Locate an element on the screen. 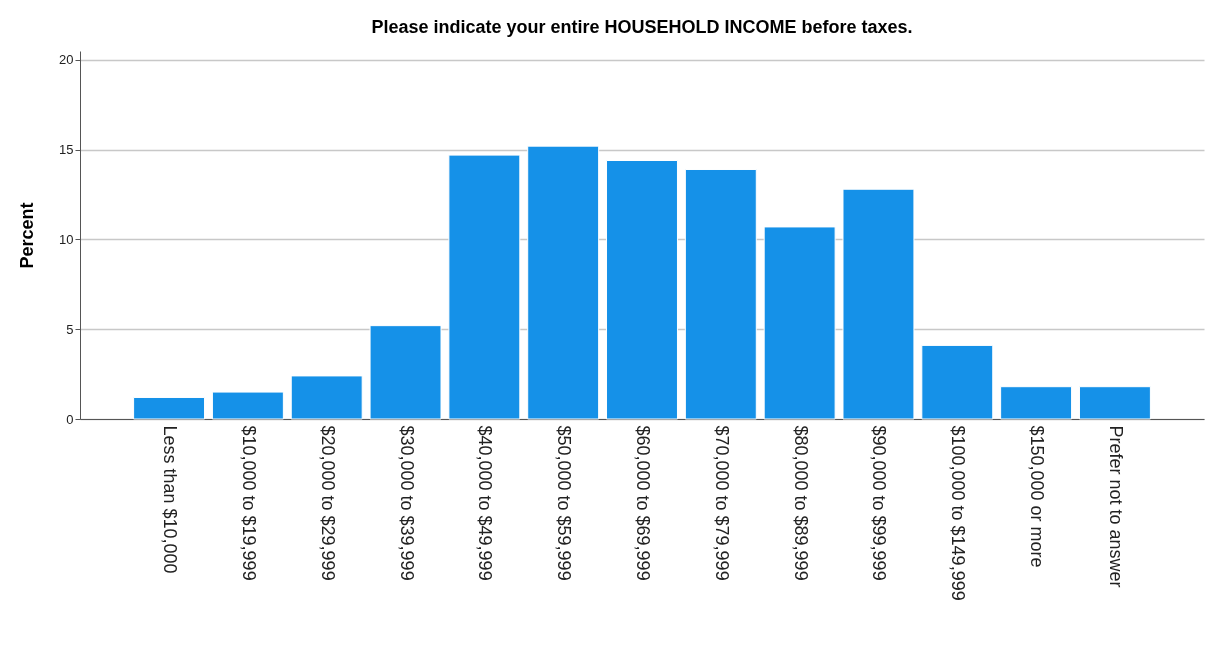  x-tick-label: $10,000 to $19,999 is located at coordinates (248, 503).